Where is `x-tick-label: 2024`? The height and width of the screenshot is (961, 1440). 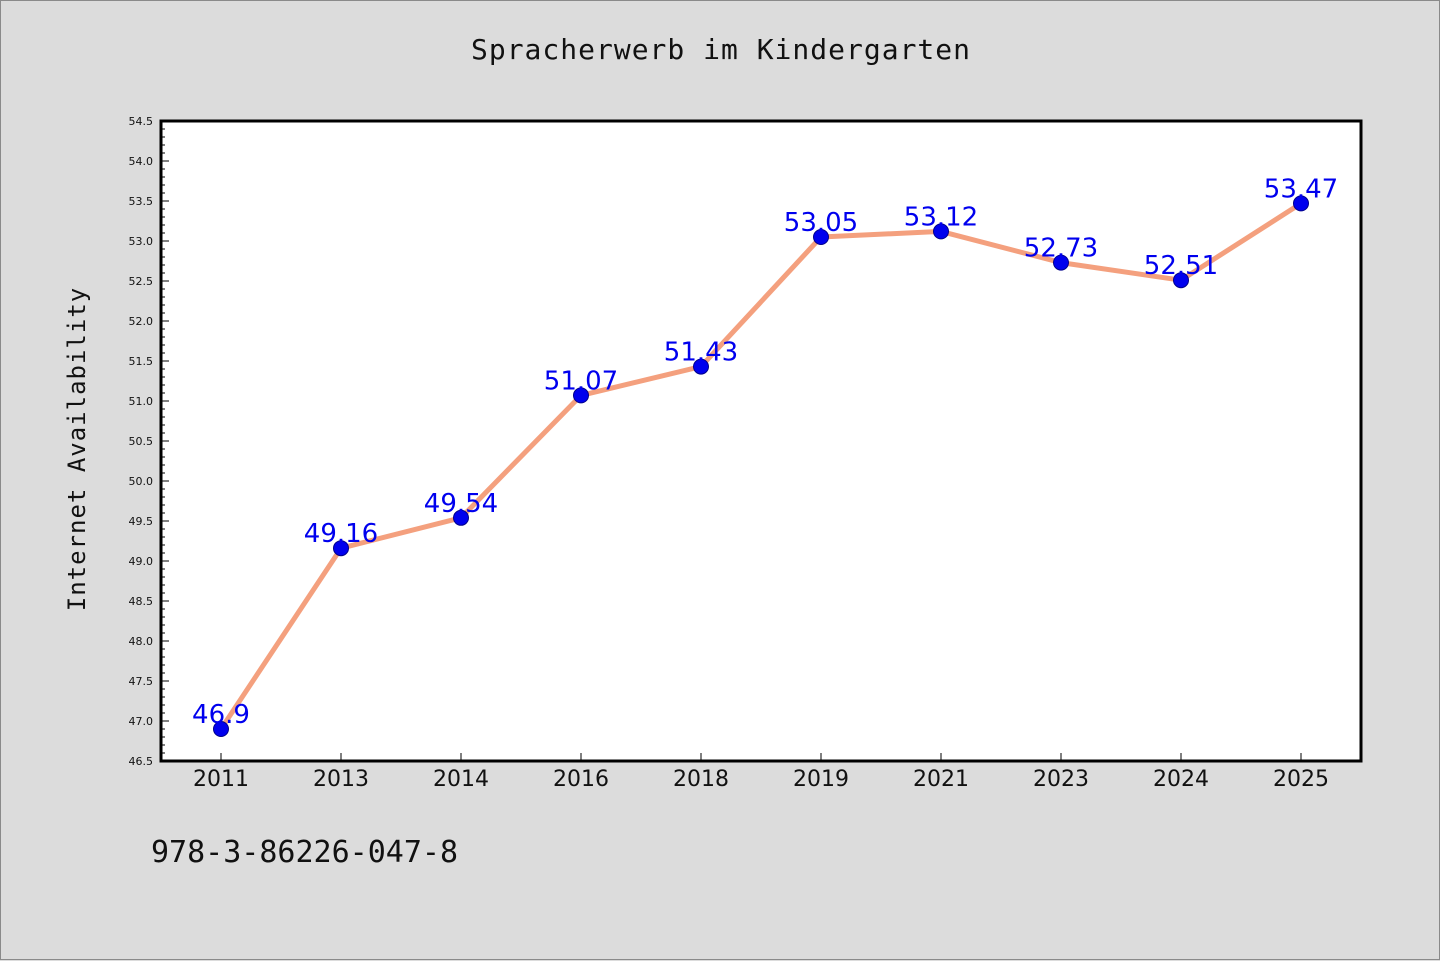 x-tick-label: 2024 is located at coordinates (1181, 779).